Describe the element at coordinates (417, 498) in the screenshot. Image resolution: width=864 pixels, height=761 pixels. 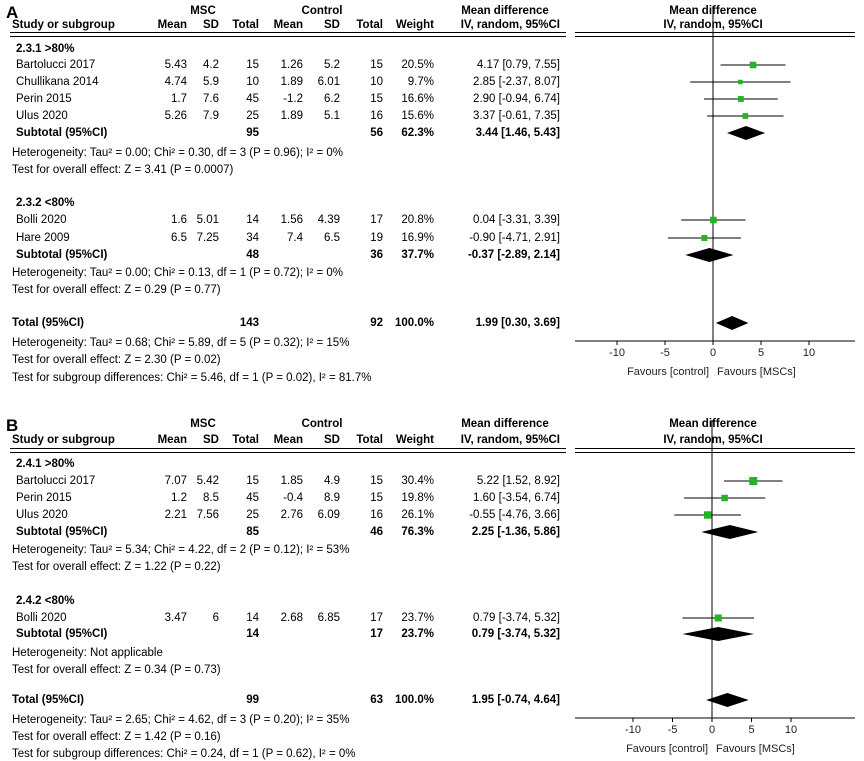
I see `study-weight: 19.8%` at that location.